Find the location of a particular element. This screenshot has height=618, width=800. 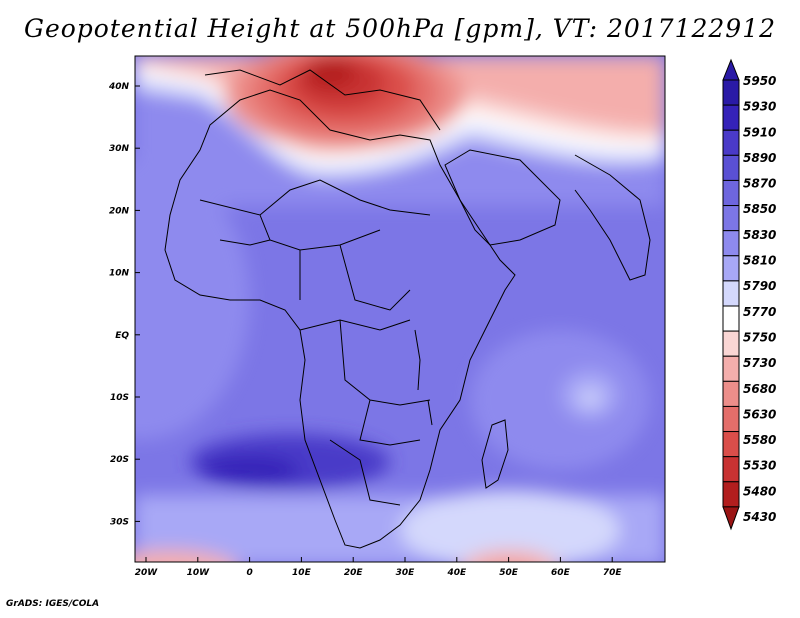

lon-tick-label: 60E is located at coordinates (561, 573).